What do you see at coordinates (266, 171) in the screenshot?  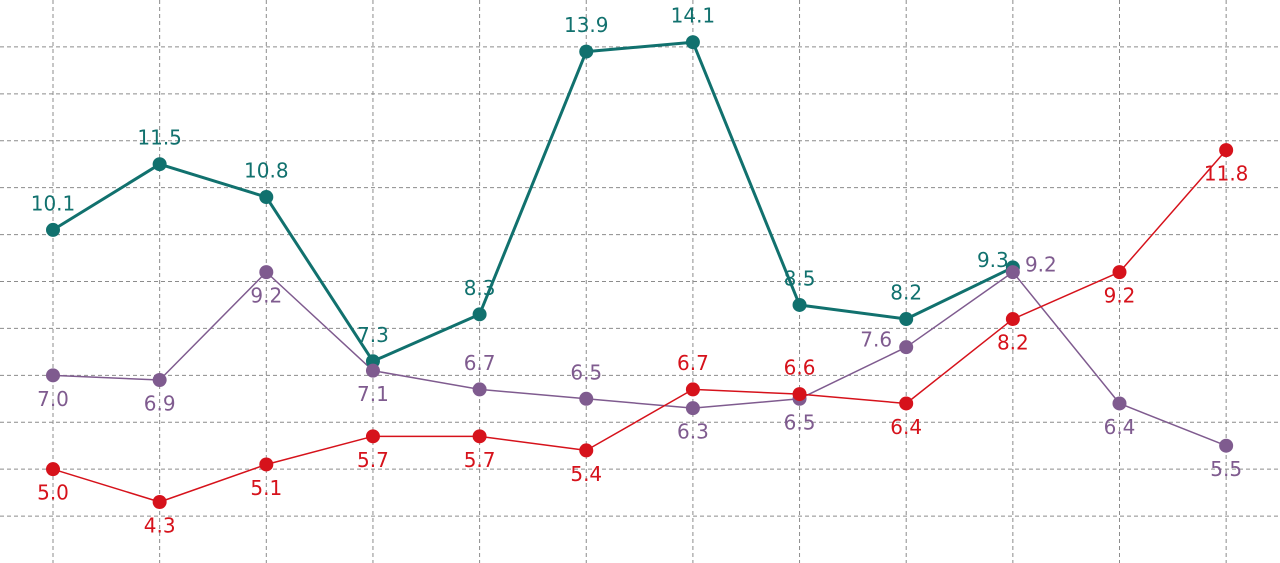 I see `data-label: 10.8` at bounding box center [266, 171].